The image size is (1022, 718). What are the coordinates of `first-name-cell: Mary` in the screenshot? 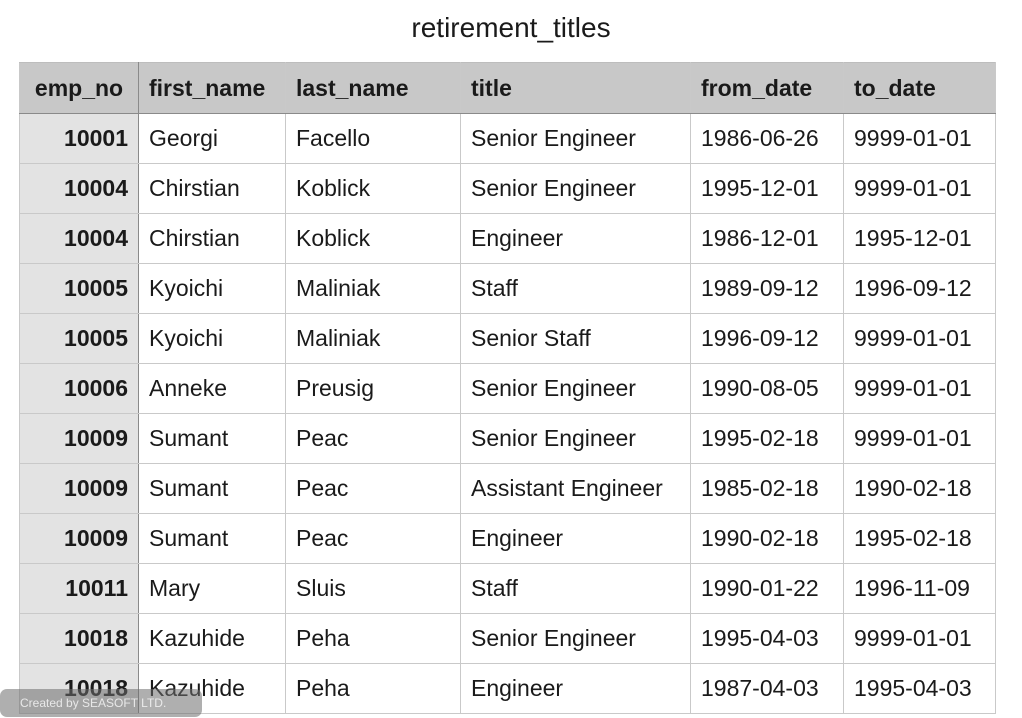 It's located at (212, 588).